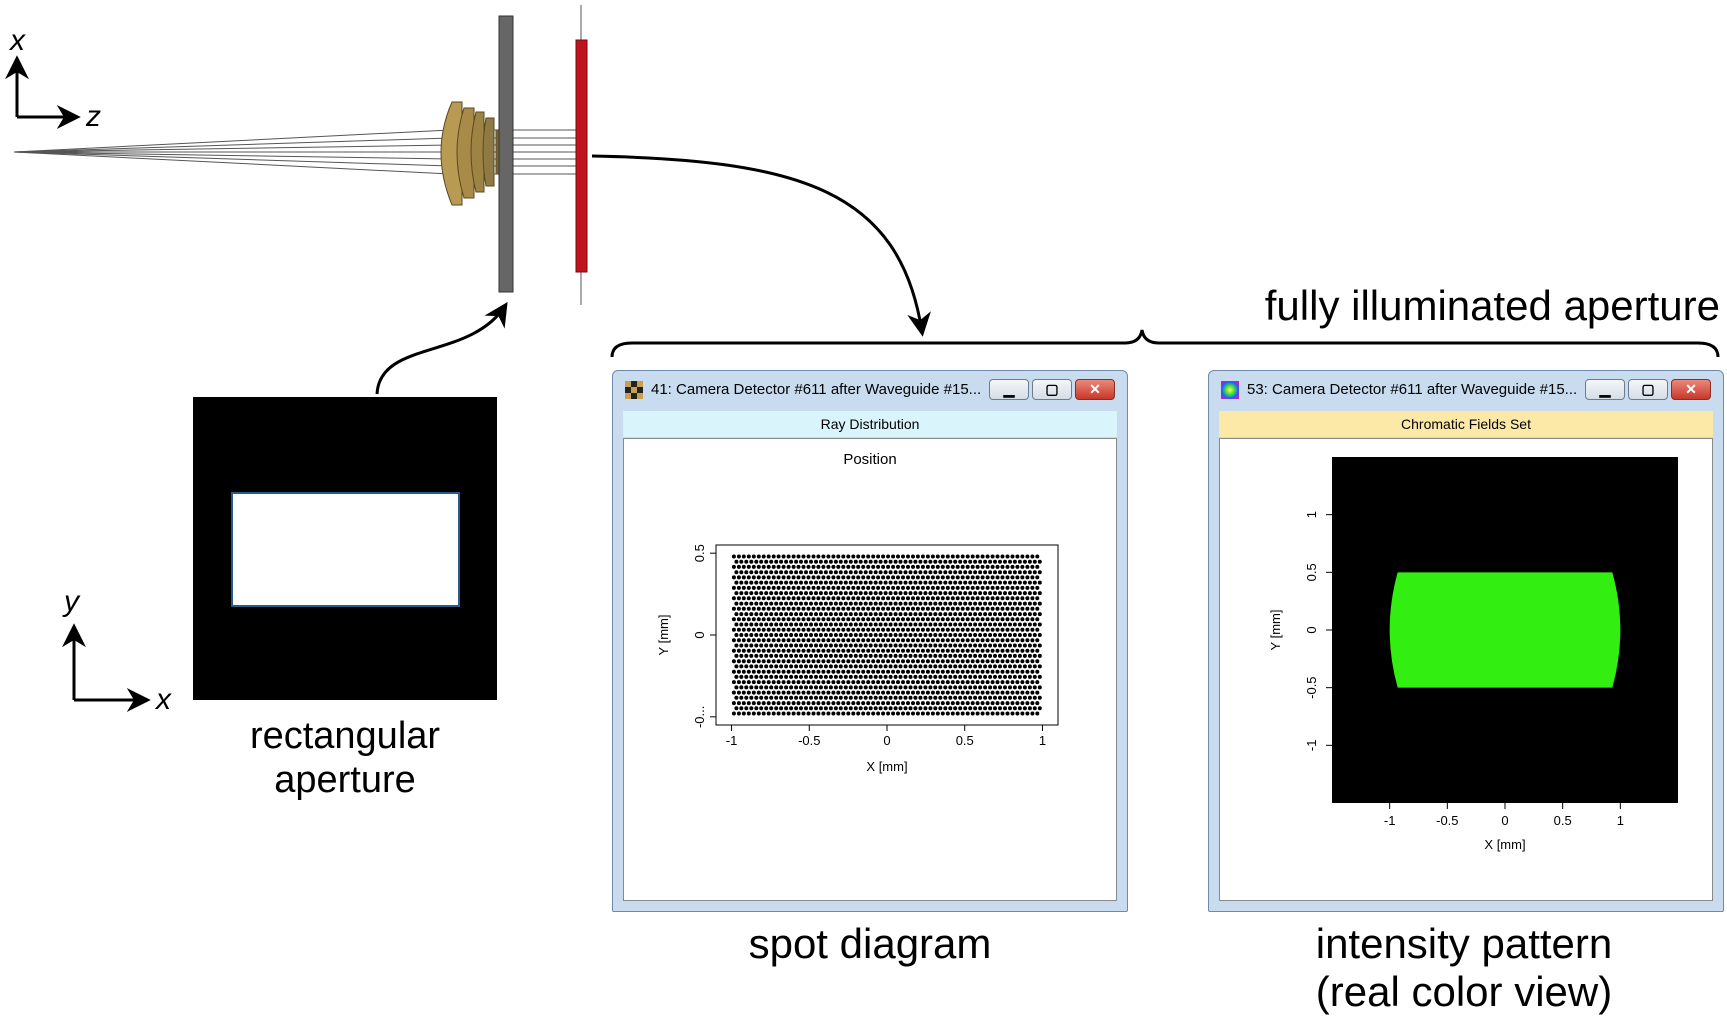 This screenshot has width=1727, height=1027. I want to click on spot-minimize-button: ▁, so click(1009, 389).